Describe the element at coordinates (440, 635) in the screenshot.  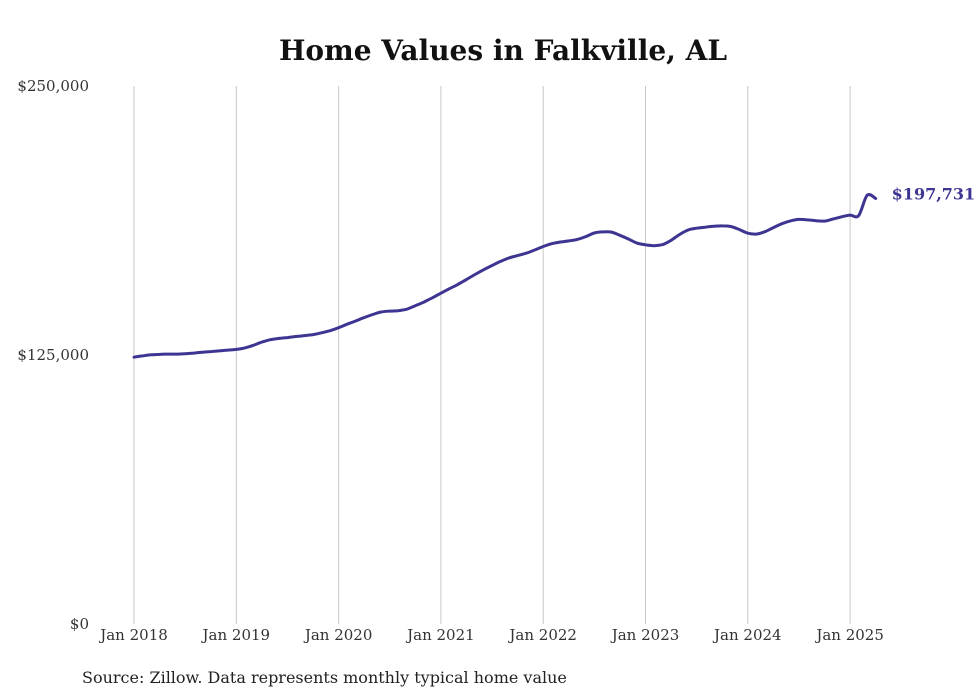
I see `x-tick-label: Jan 2021` at that location.